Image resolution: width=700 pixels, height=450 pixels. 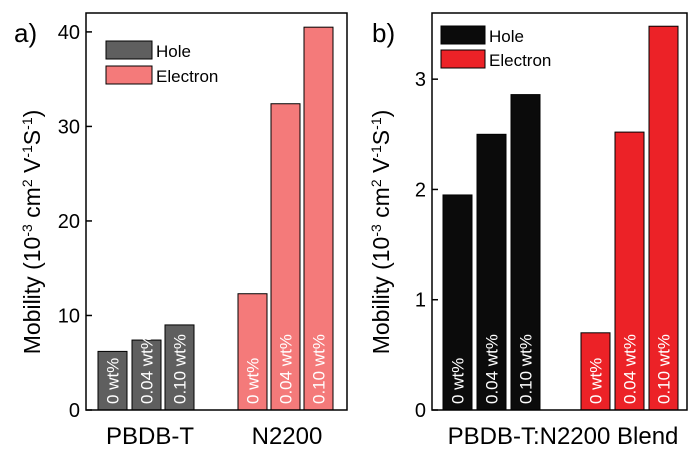 What do you see at coordinates (287, 436) in the screenshot?
I see `panel-a-x-label-n2200: N2200` at bounding box center [287, 436].